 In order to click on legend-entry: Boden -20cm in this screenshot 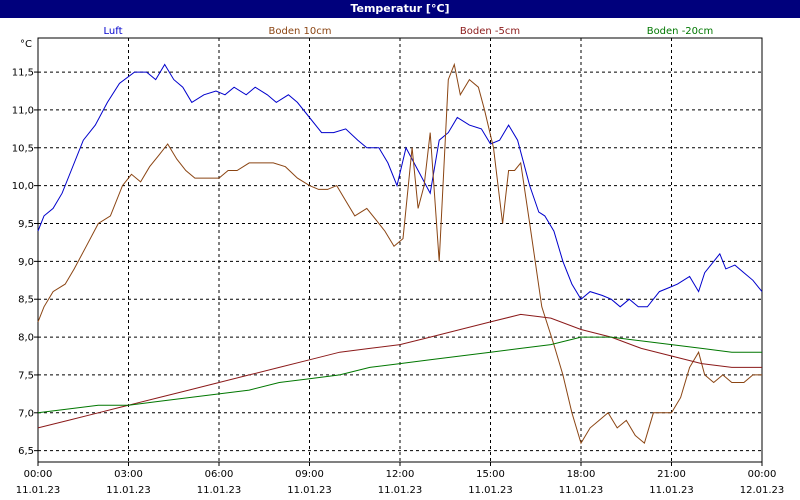, I will do `click(680, 31)`.